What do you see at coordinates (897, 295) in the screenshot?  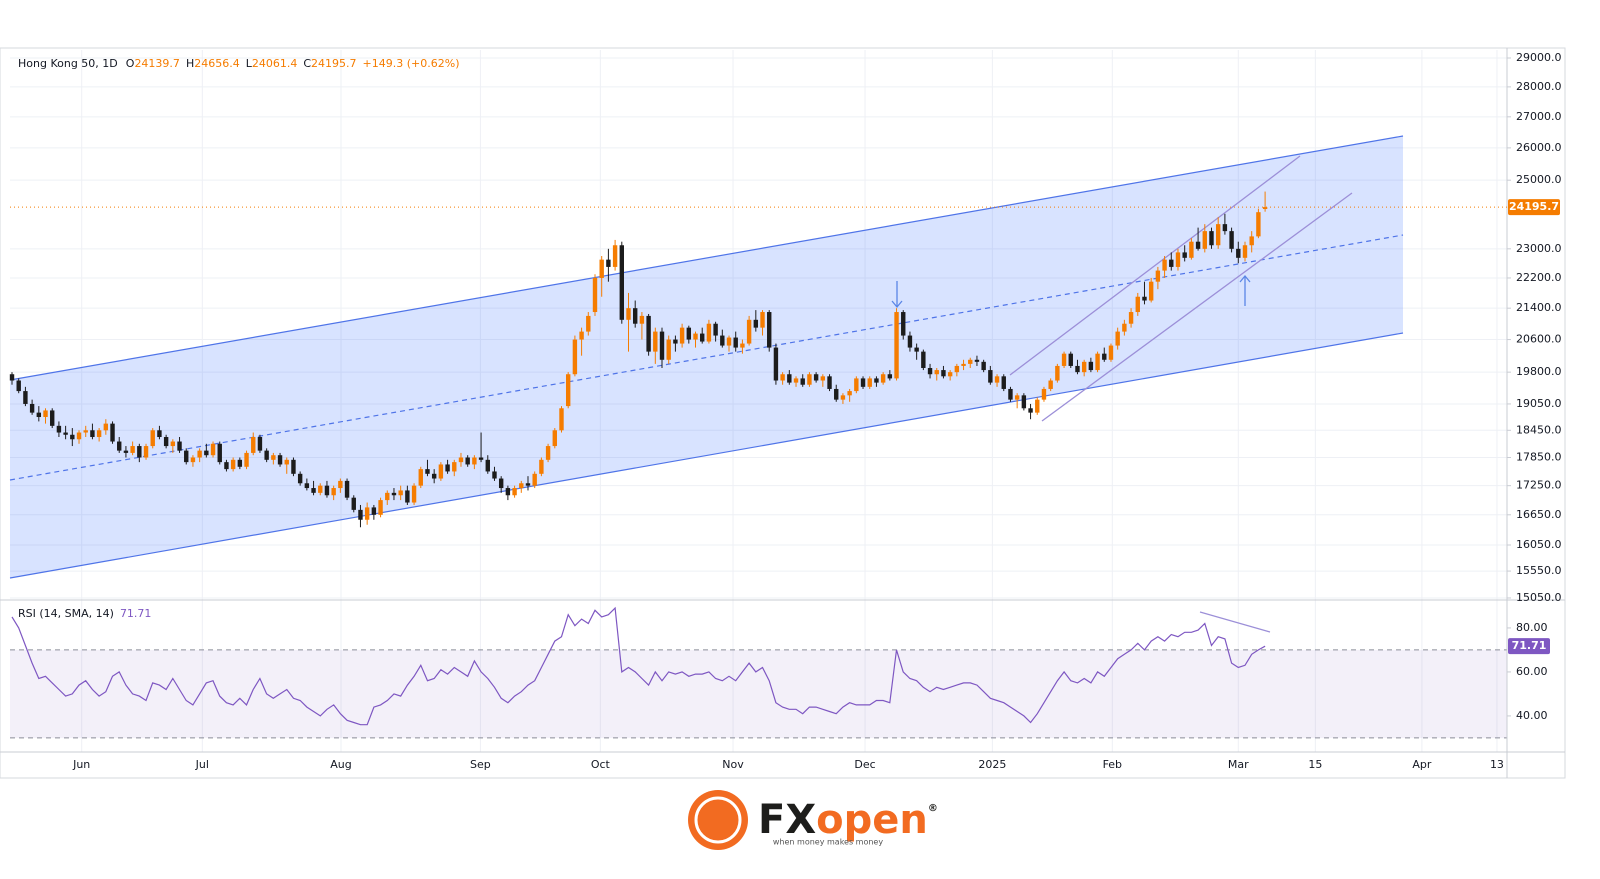 I see `arrow-down` at bounding box center [897, 295].